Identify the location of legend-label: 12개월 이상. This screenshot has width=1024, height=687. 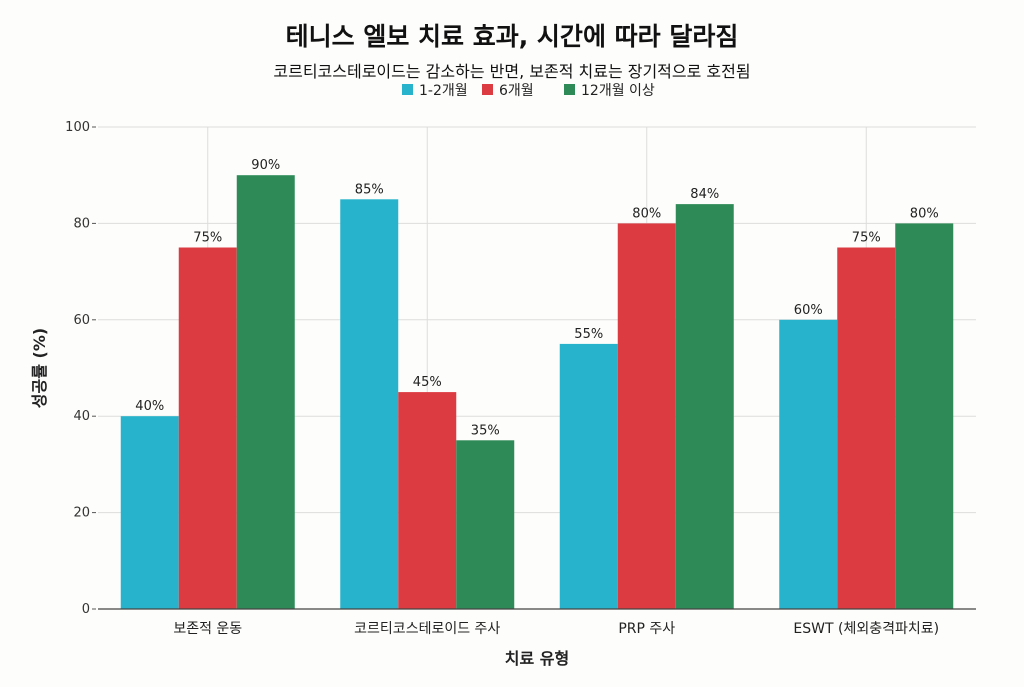
(618, 91).